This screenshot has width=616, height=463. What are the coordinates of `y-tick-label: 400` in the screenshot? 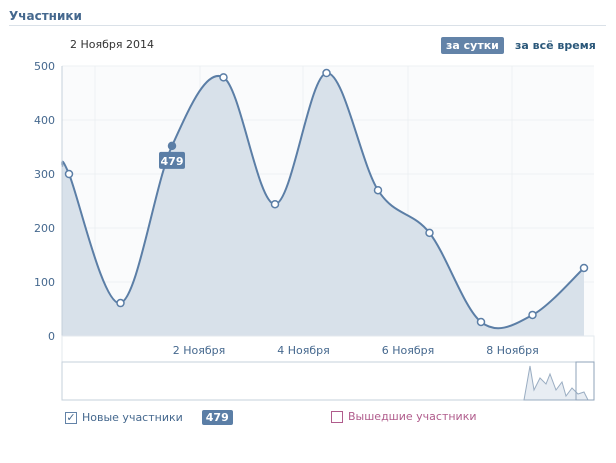 It's located at (44, 120).